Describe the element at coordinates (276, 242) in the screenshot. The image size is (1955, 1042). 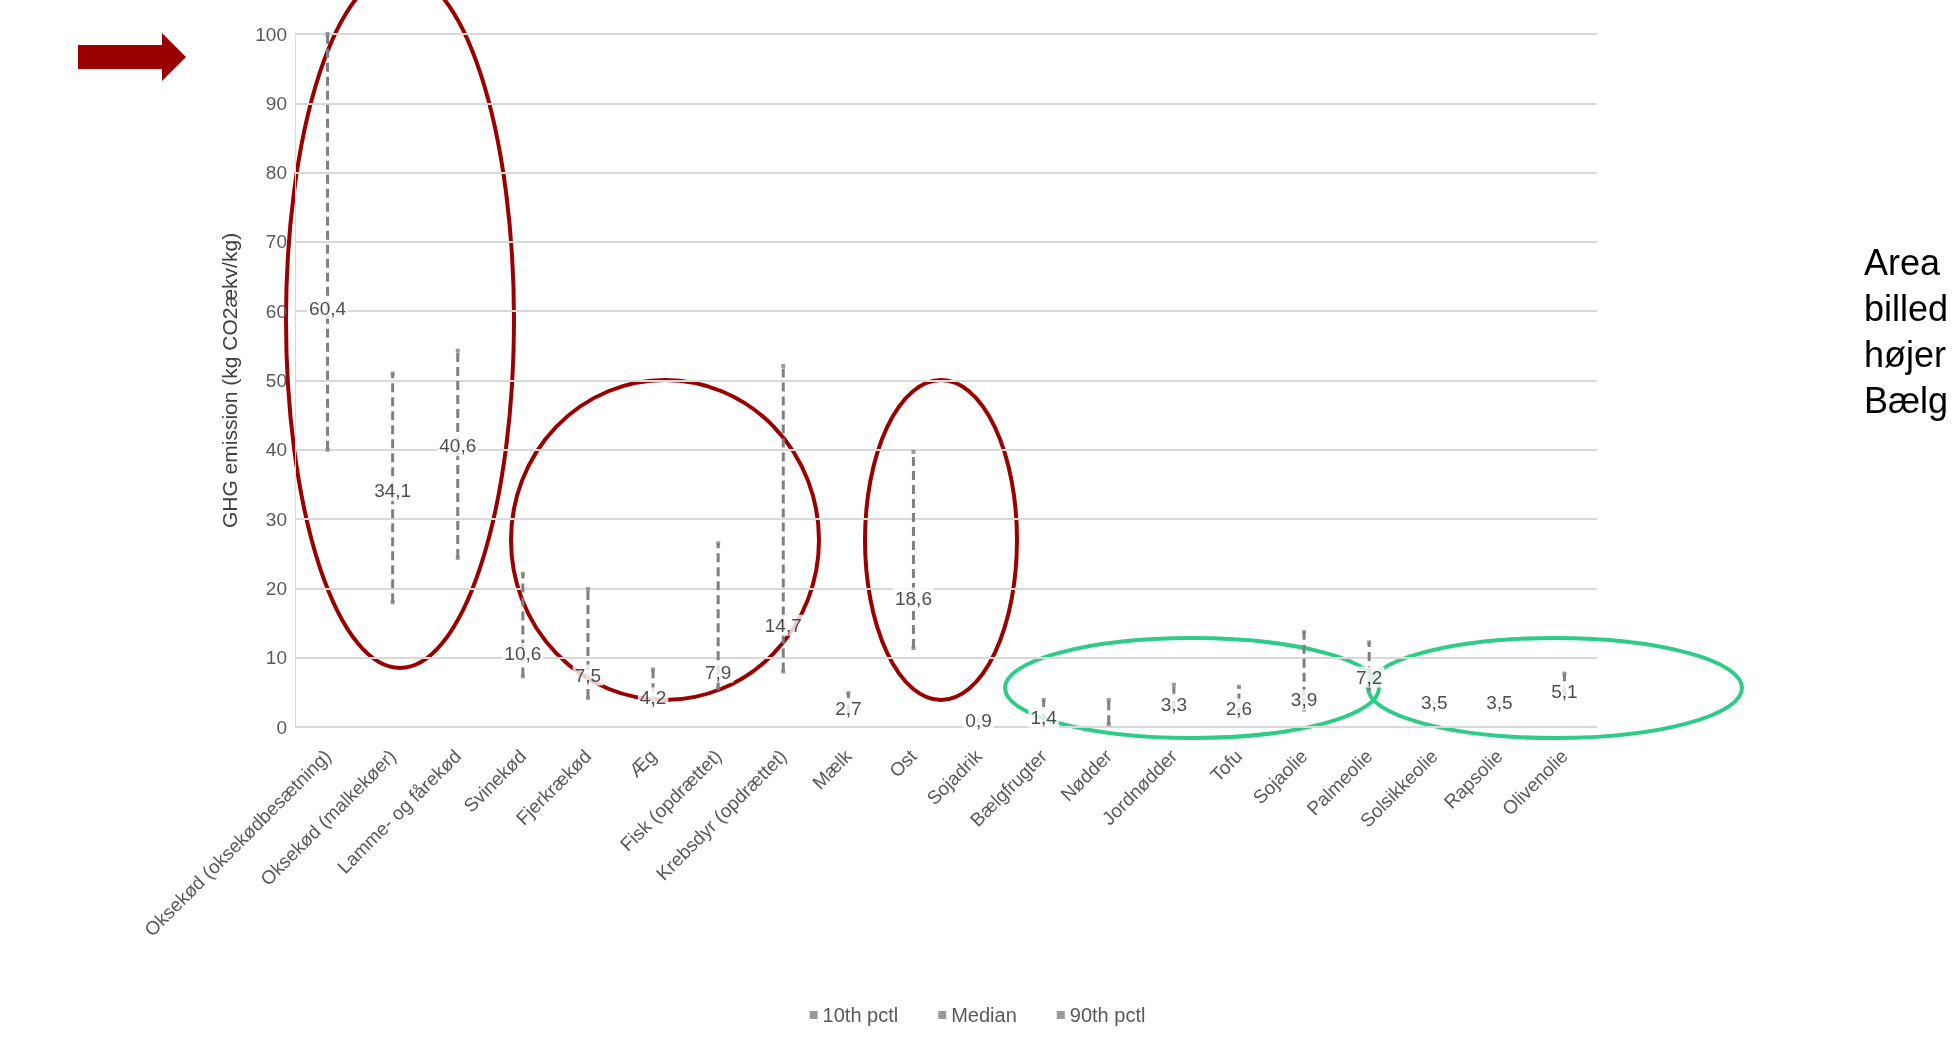
I see `y-tick-label: 70` at that location.